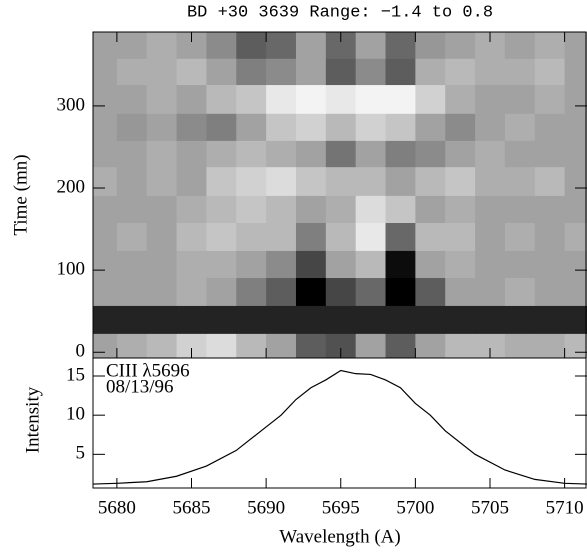 Image resolution: width=587 pixels, height=554 pixels. I want to click on y-tick-label: 10, so click(75, 414).